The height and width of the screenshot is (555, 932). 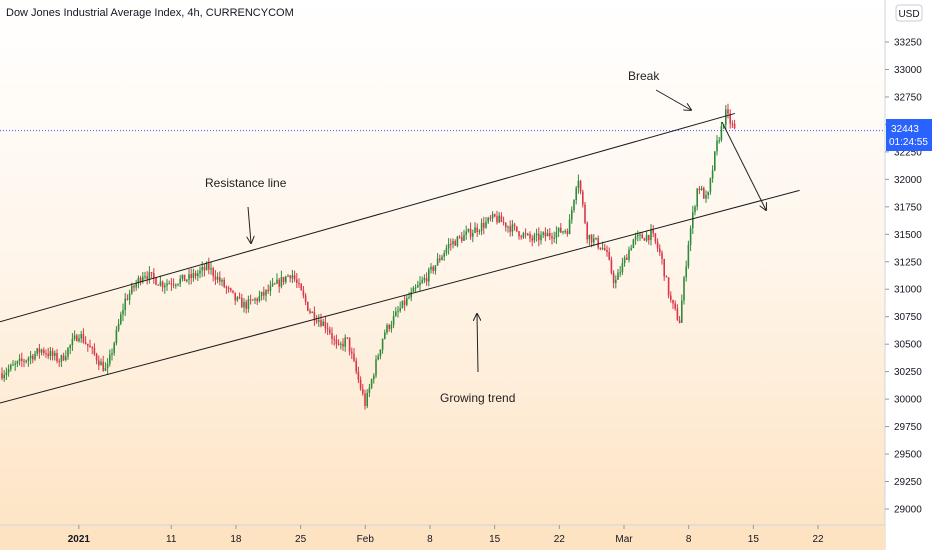 What do you see at coordinates (908, 180) in the screenshot?
I see `price-tick-label: 32000` at bounding box center [908, 180].